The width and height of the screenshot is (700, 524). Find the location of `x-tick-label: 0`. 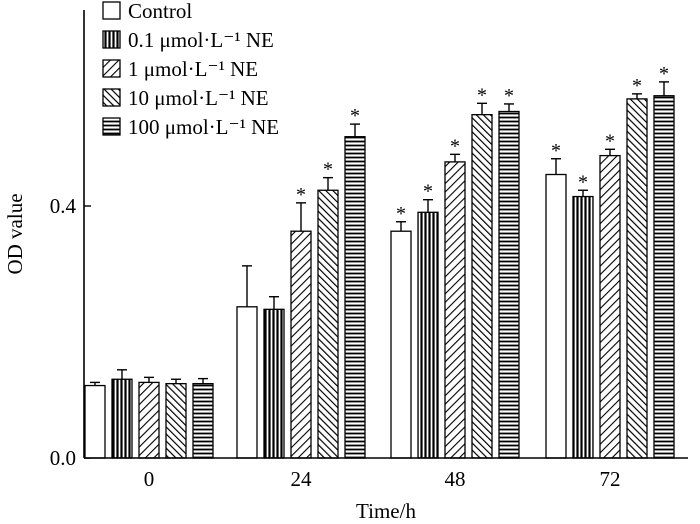

x-tick-label: 0 is located at coordinates (149, 479).